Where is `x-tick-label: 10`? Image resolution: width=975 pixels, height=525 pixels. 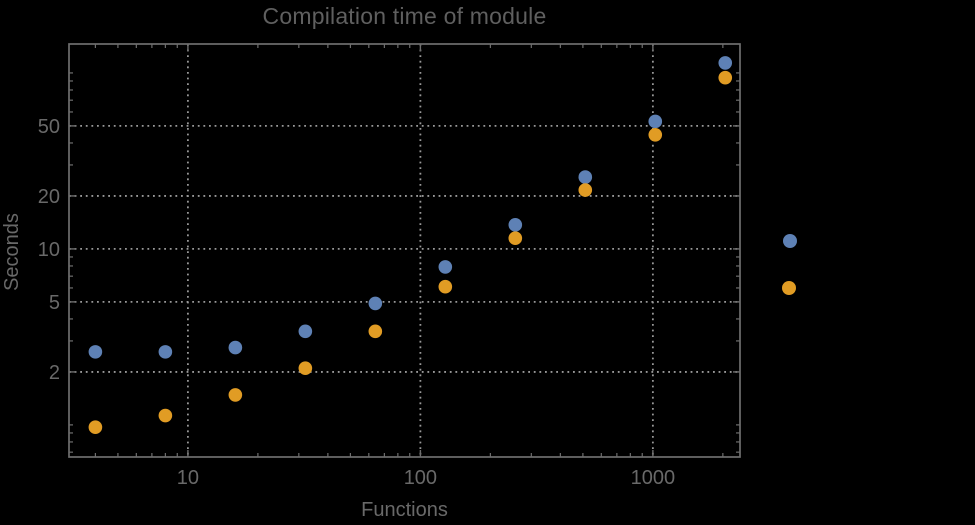
x-tick-label: 10 is located at coordinates (188, 478).